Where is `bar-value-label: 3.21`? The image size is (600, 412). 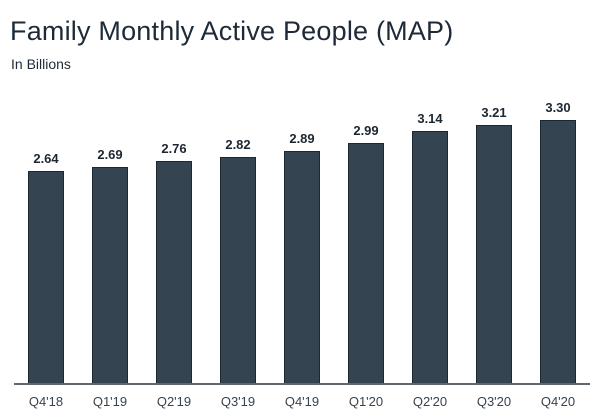
bar-value-label: 3.21 is located at coordinates (494, 112).